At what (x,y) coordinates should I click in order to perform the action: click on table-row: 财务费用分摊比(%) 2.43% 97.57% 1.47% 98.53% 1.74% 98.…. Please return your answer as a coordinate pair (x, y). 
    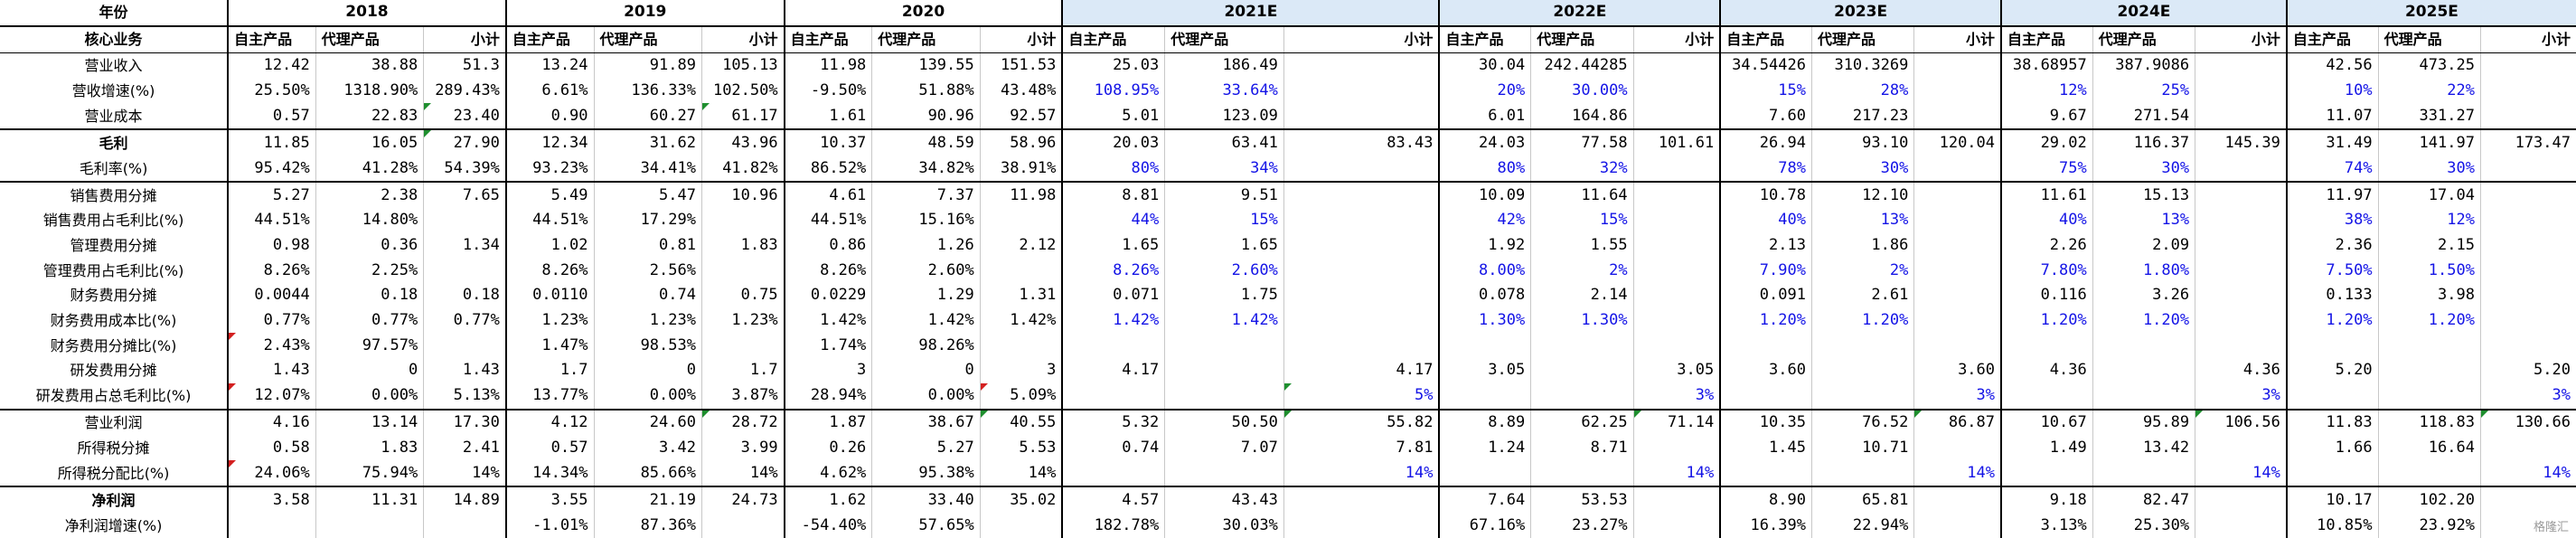
    Looking at the image, I should click on (1288, 346).